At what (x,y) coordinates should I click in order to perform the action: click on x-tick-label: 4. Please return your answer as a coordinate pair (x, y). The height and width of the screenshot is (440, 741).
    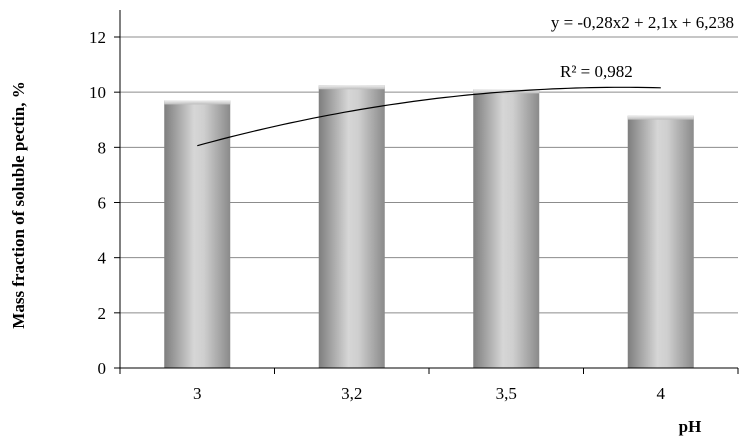
    Looking at the image, I should click on (661, 393).